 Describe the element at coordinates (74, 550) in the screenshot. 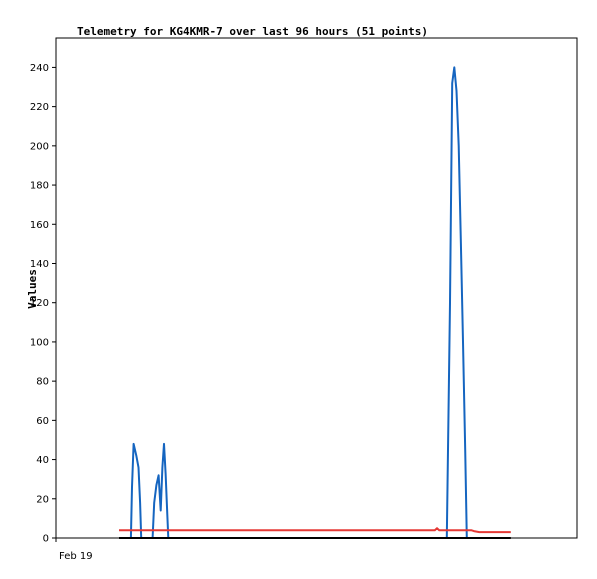

I see `x-axis: Feb 19` at that location.